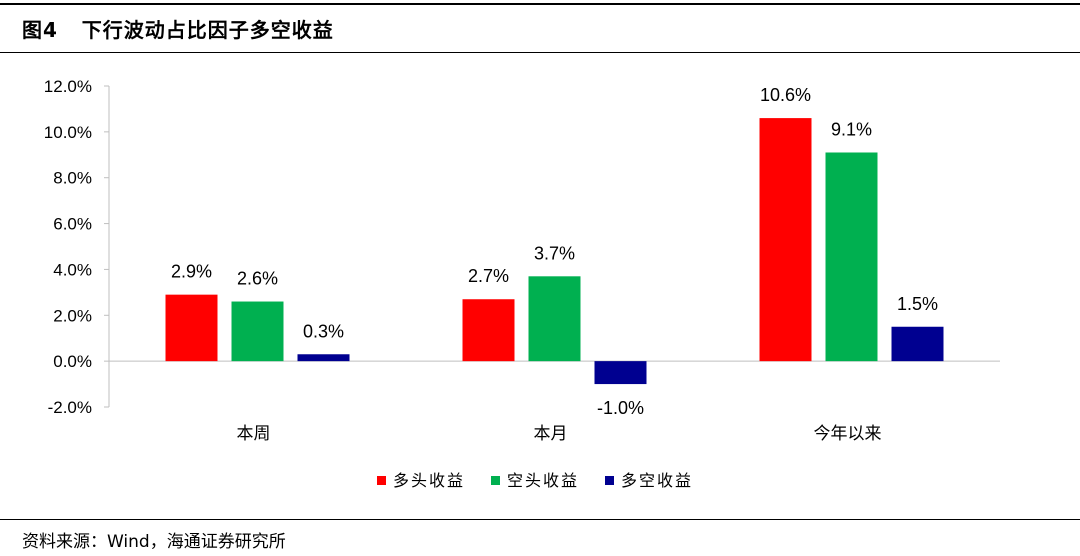 Image resolution: width=1080 pixels, height=556 pixels. Describe the element at coordinates (429, 481) in the screenshot. I see `legend-label: 多头收益` at that location.